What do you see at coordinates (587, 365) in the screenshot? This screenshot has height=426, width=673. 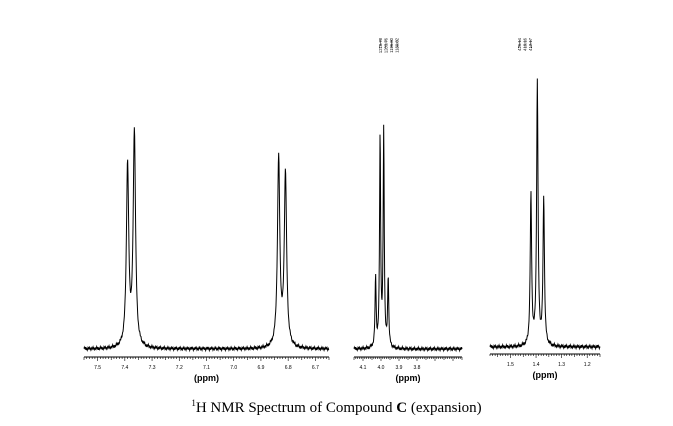 I see `tick-label: 1.2` at bounding box center [587, 365].